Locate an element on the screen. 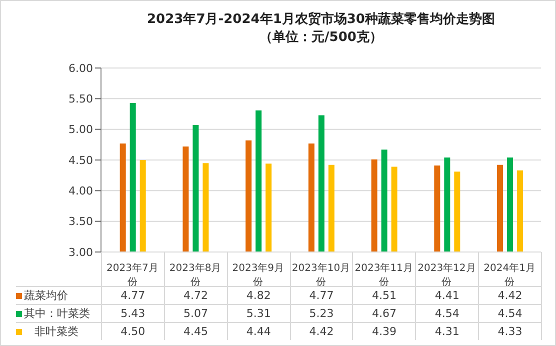  data-label: 4.45 is located at coordinates (196, 331).